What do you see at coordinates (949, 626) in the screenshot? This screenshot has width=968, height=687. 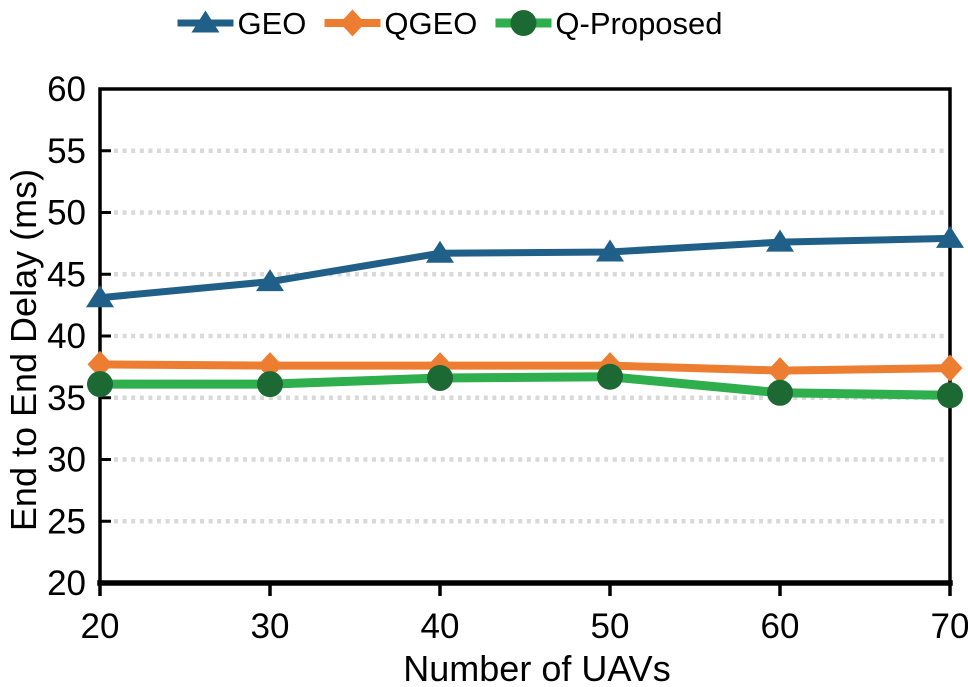 I see `x-tick-label: 70` at bounding box center [949, 626].